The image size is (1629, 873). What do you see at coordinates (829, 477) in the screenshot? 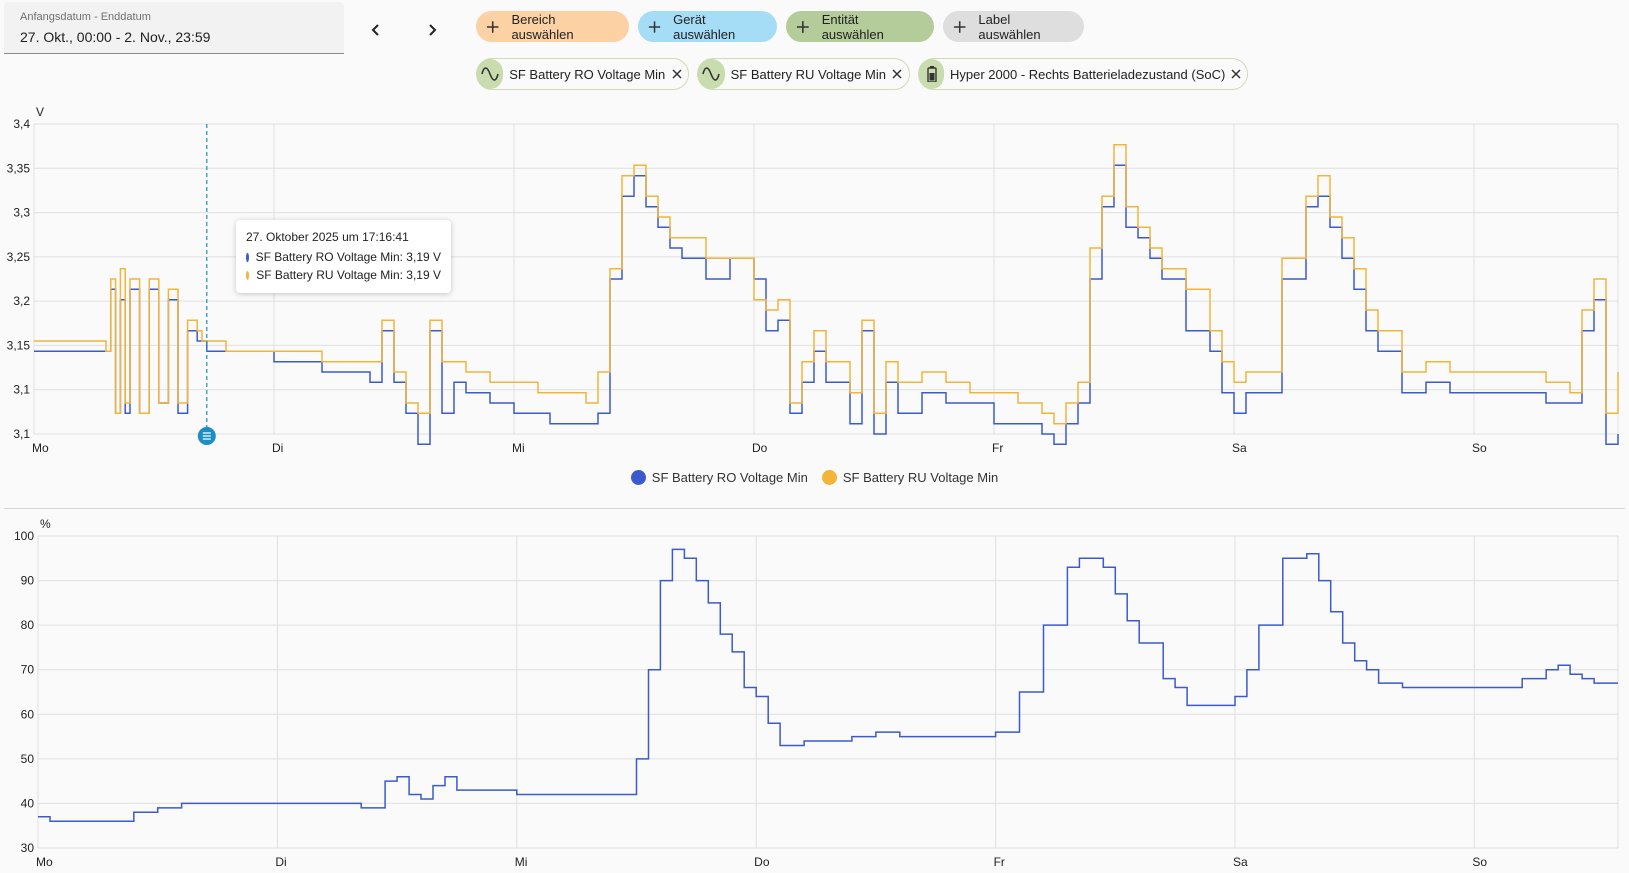
I see `legend-dot-ru` at bounding box center [829, 477].